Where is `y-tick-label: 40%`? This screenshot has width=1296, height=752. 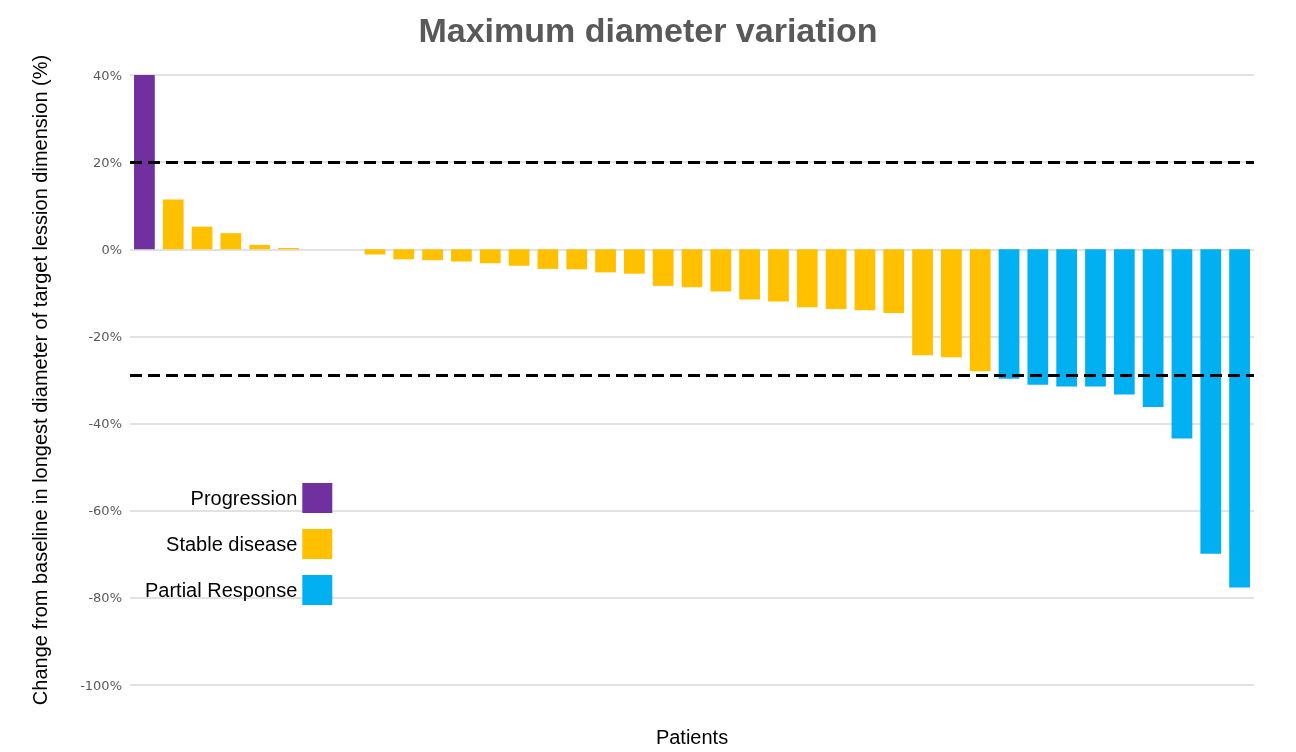
y-tick-label: 40% is located at coordinates (107, 75).